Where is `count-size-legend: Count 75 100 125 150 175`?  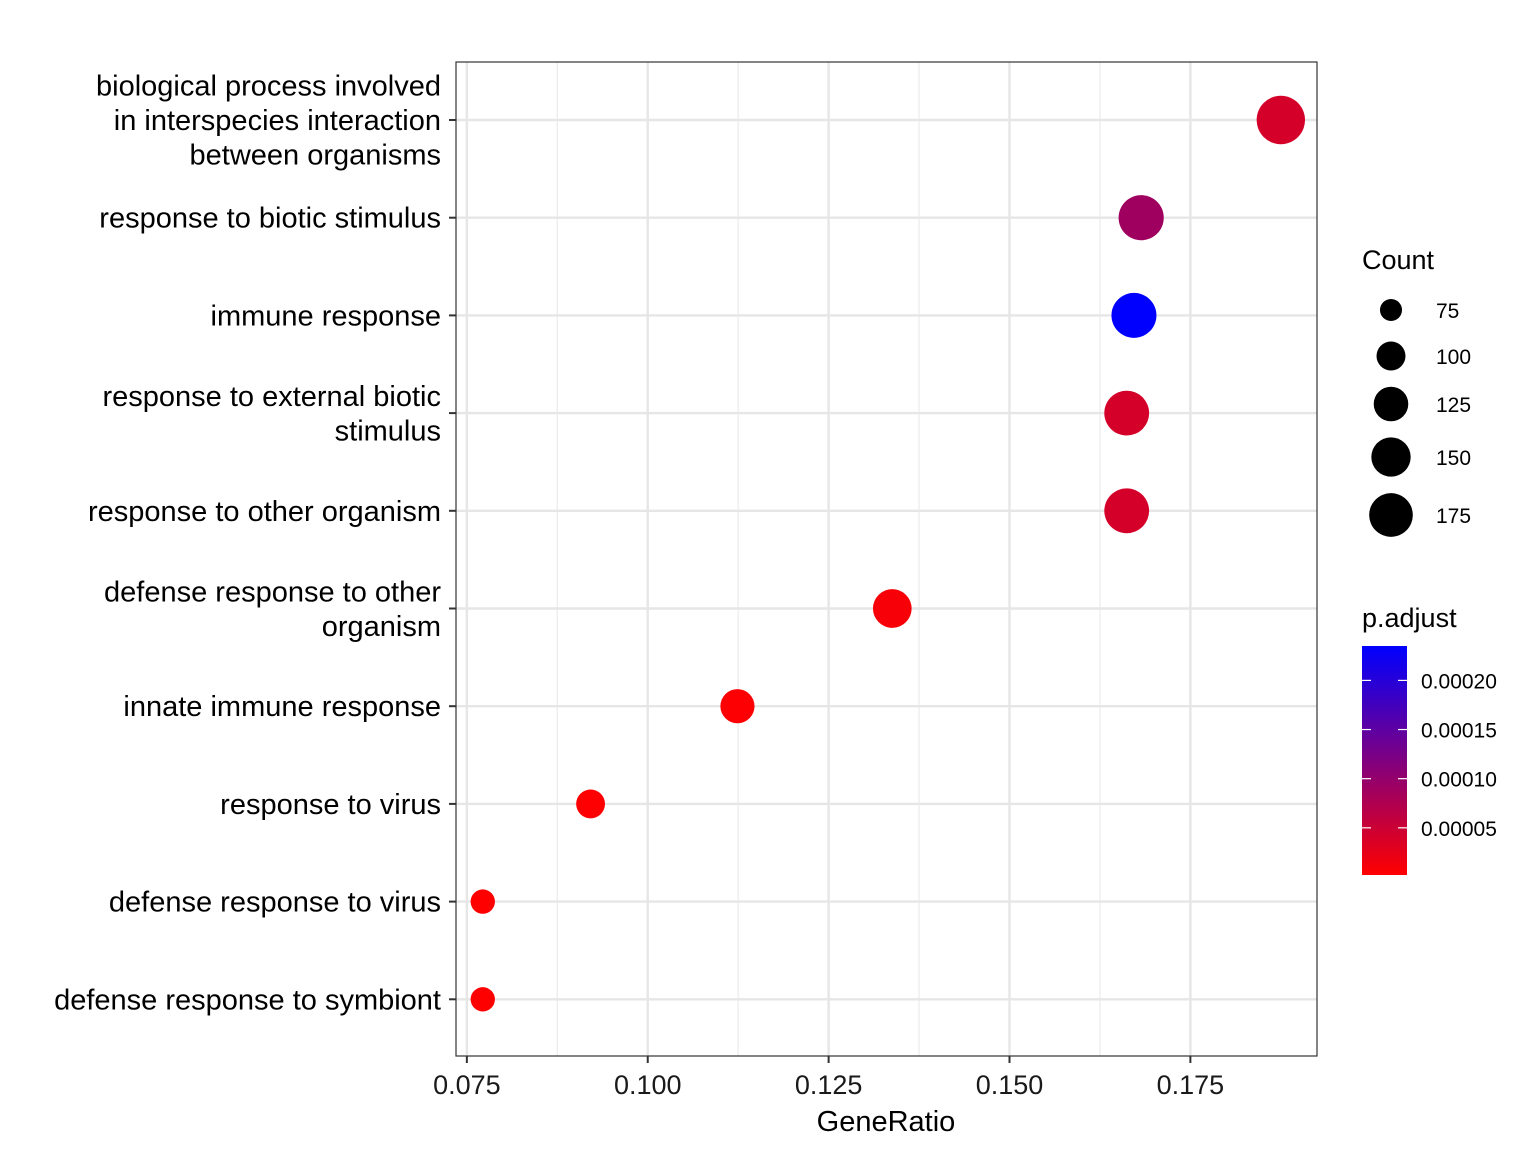
count-size-legend: Count 75 100 125 150 175 is located at coordinates (1416, 391).